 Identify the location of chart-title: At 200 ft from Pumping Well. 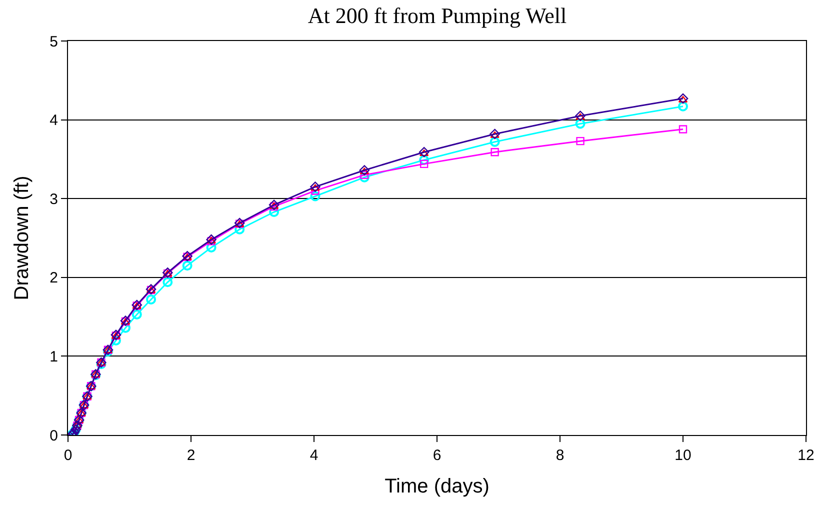
(437, 15).